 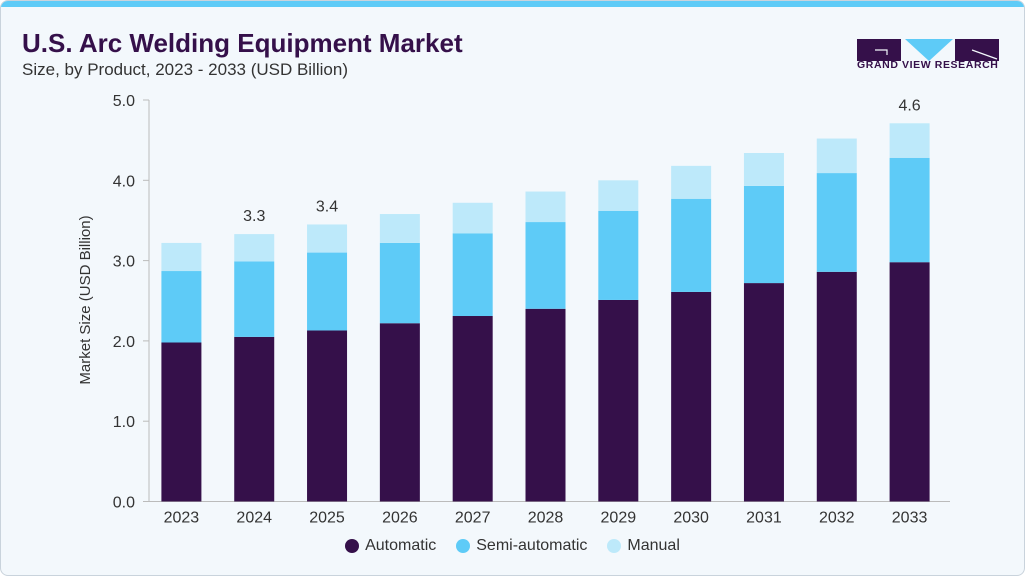 What do you see at coordinates (124, 262) in the screenshot?
I see `y-tick-label: 3.0` at bounding box center [124, 262].